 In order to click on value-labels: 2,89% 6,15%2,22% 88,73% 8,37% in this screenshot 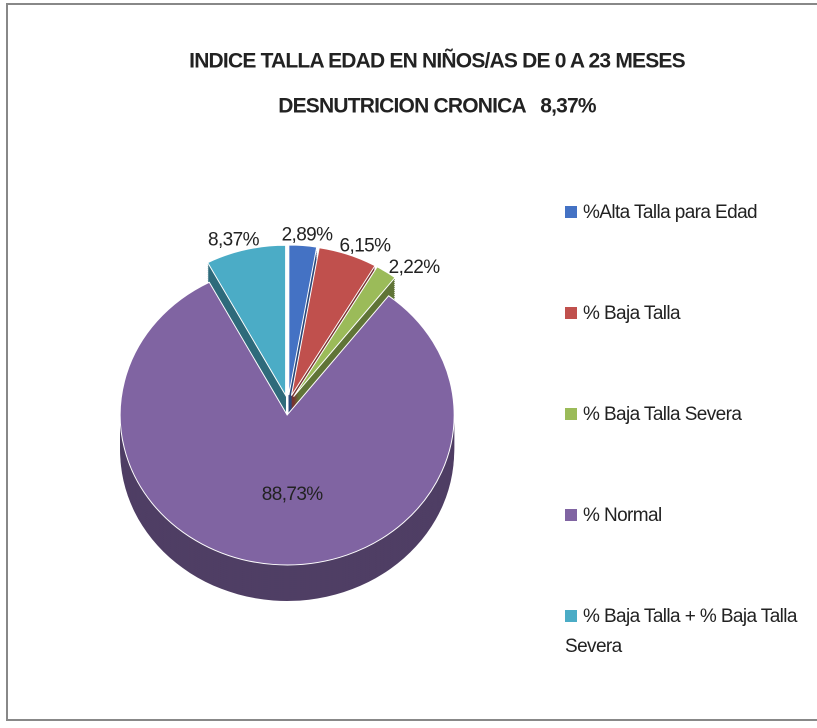, I will do `click(324, 365)`.